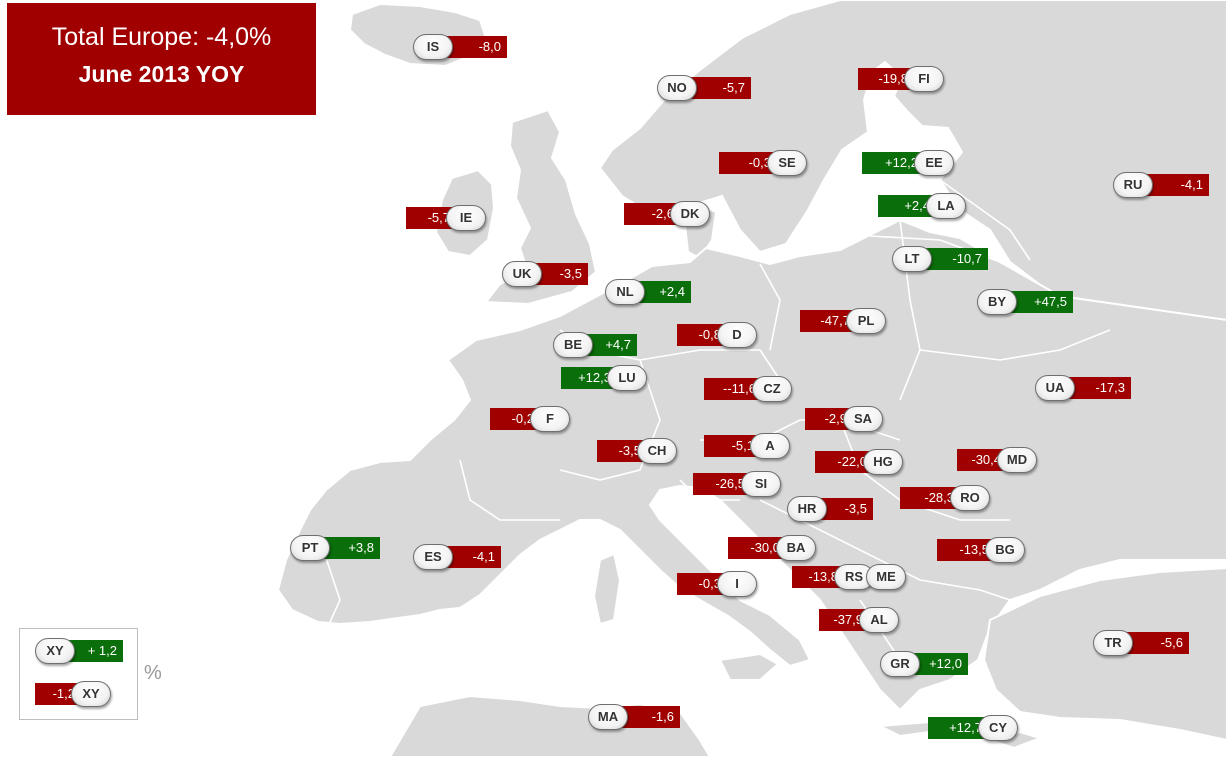 This screenshot has width=1227, height=757. What do you see at coordinates (748, 389) in the screenshot?
I see `country-marker-cz: --11,6 CZ` at bounding box center [748, 389].